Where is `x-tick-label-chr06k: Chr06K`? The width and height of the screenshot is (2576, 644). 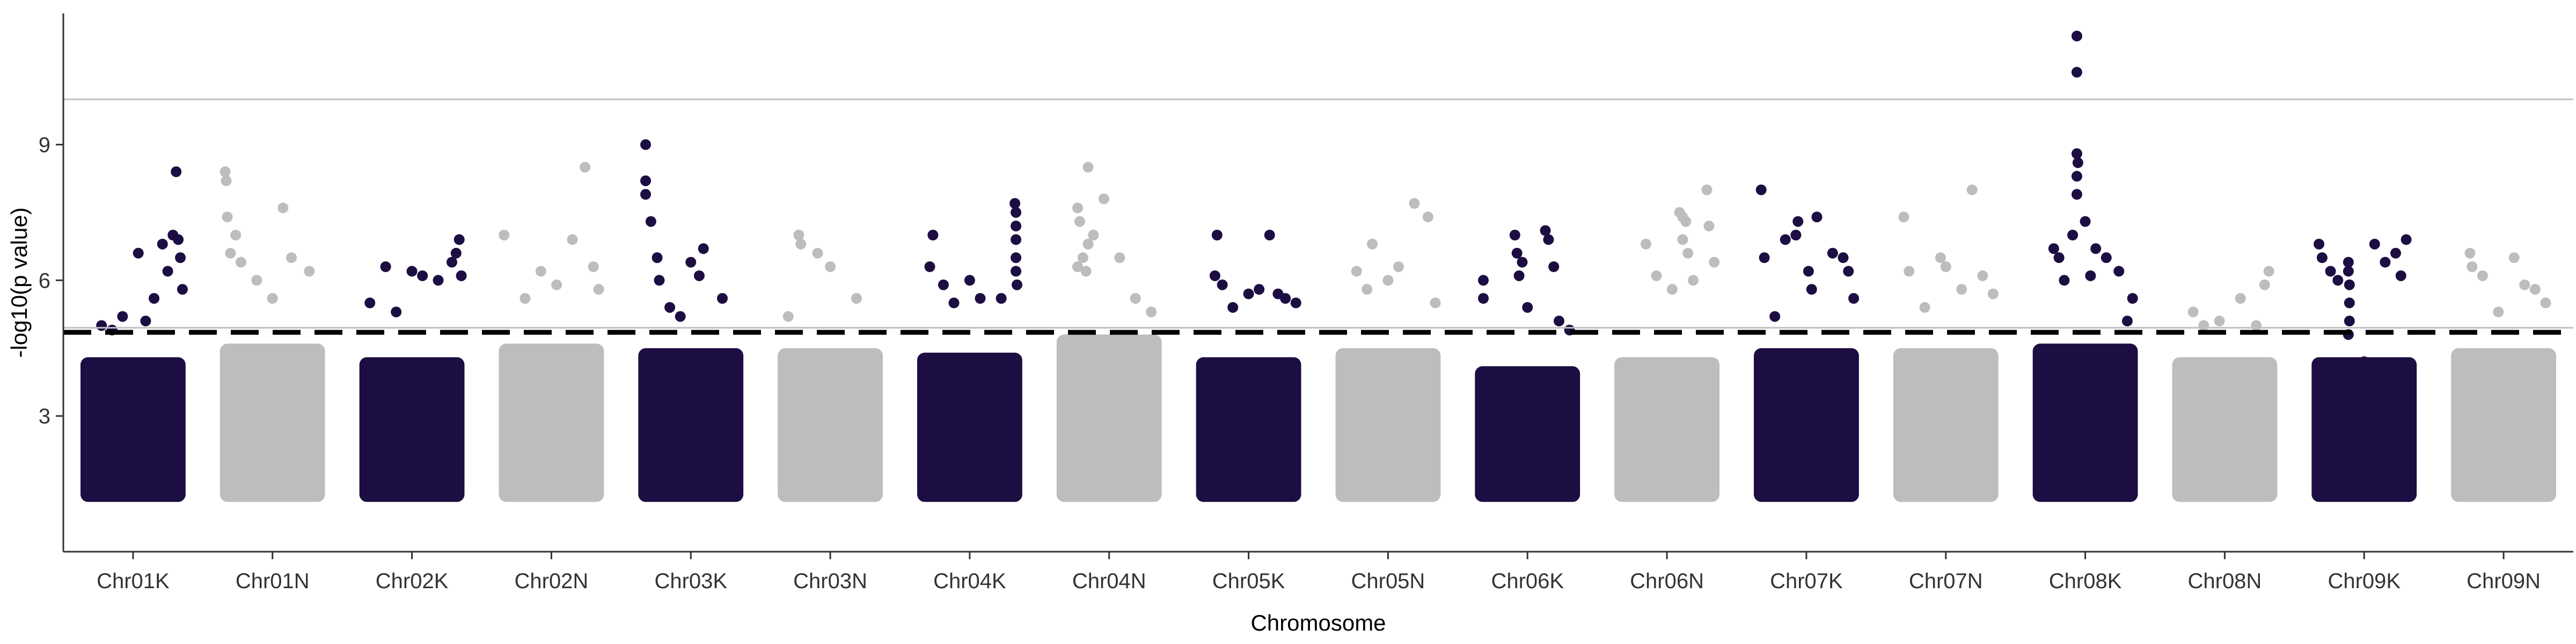 x-tick-label-chr06k: Chr06K is located at coordinates (1527, 581).